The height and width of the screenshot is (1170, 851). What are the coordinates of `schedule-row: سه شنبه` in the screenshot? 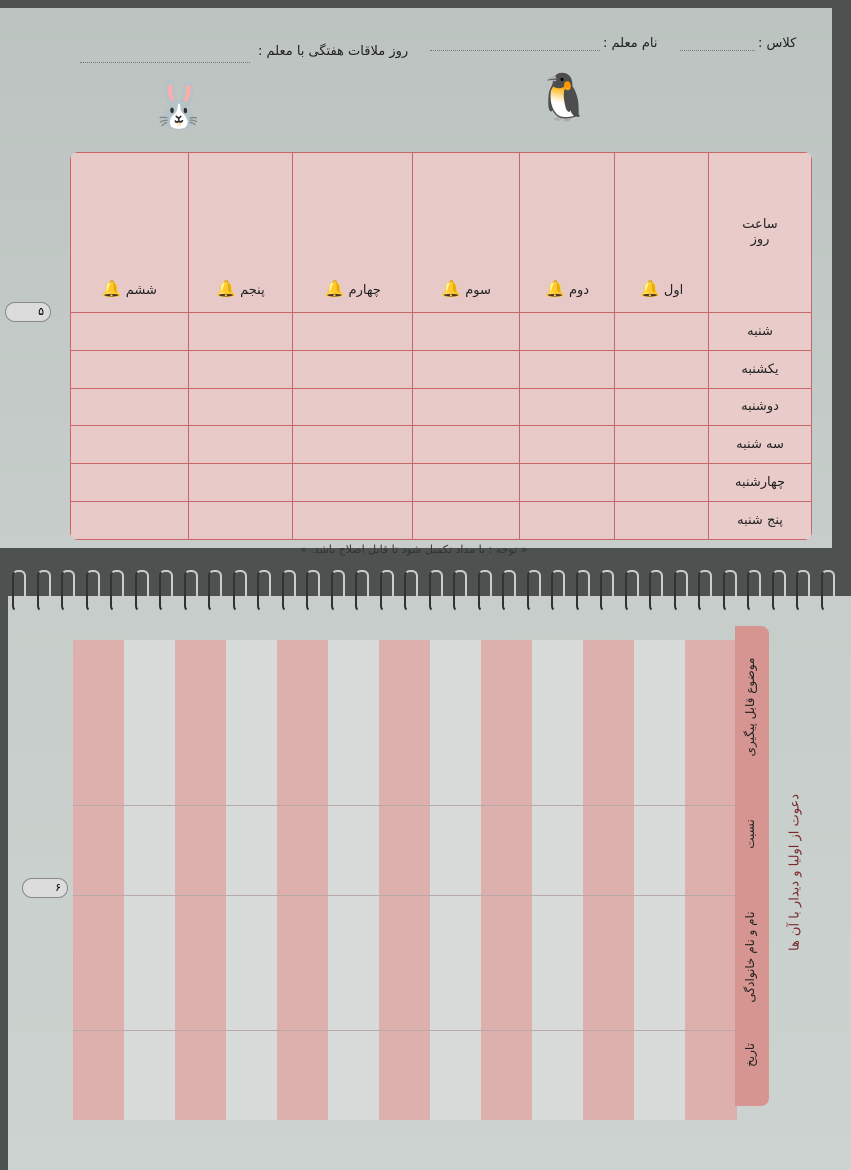 It's located at (441, 445).